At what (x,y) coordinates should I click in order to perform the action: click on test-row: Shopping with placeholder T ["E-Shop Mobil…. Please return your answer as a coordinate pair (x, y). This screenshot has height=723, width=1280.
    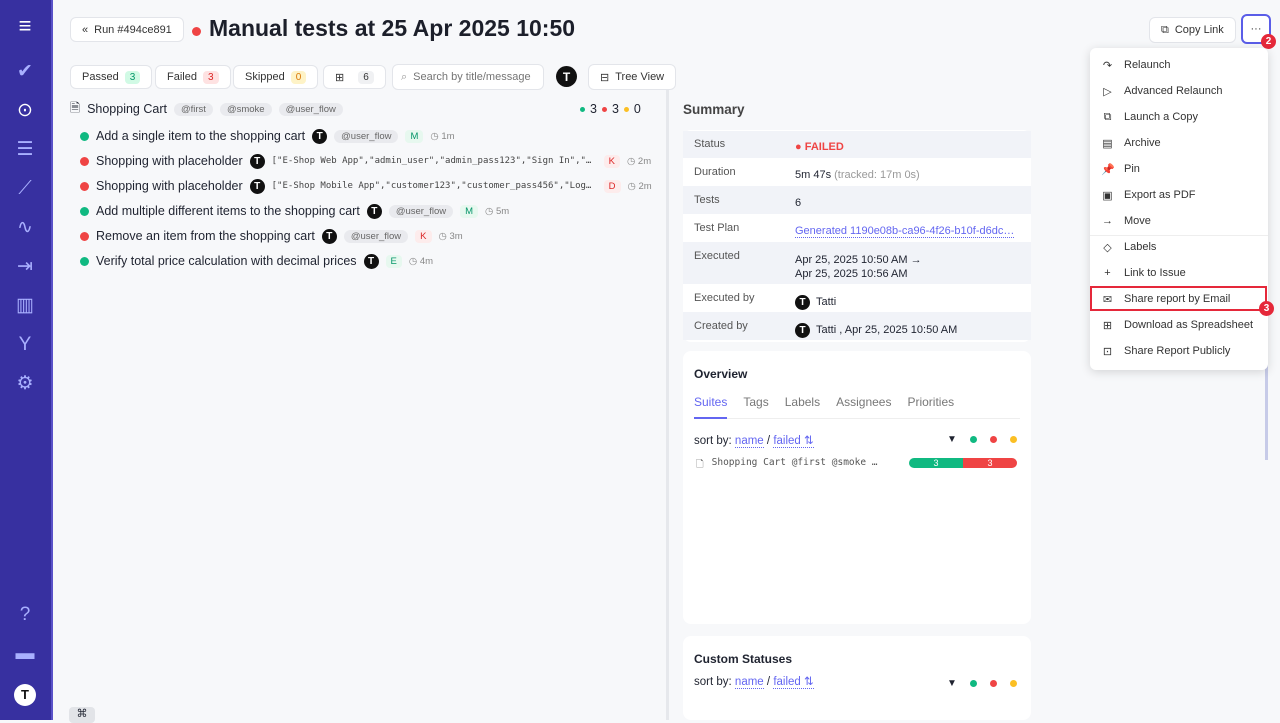
    Looking at the image, I should click on (366, 186).